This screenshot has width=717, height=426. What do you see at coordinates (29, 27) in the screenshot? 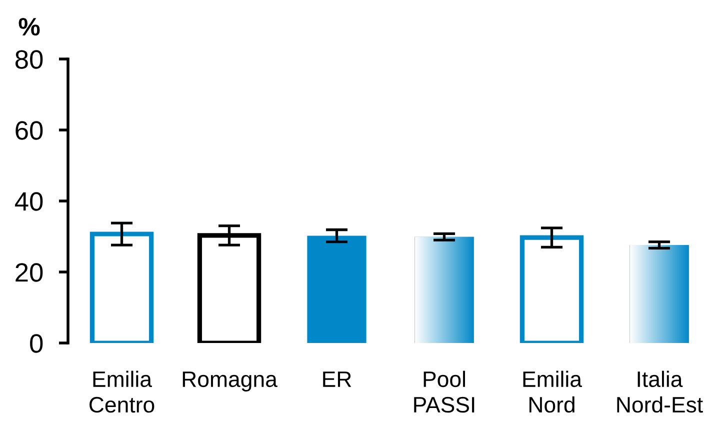
I see `y-axis-title: %` at bounding box center [29, 27].